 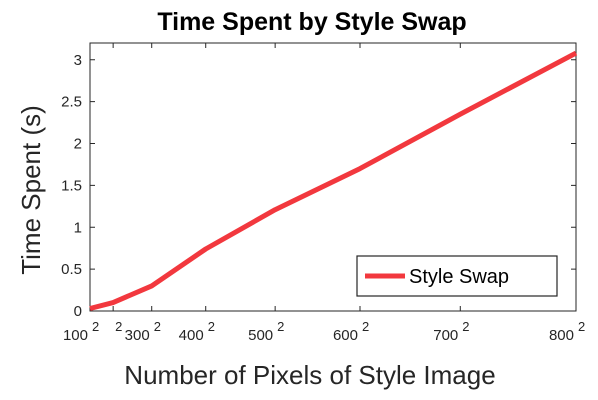 I want to click on x-tick-label: 400, so click(x=191, y=335).